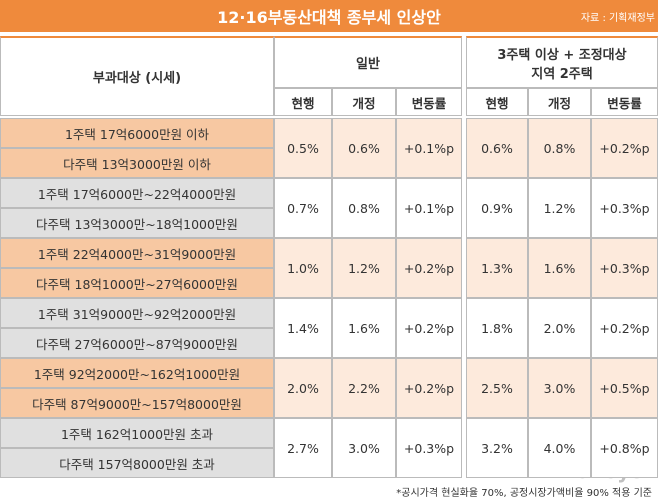  I want to click on value-cell: 0.5%, so click(303, 148).